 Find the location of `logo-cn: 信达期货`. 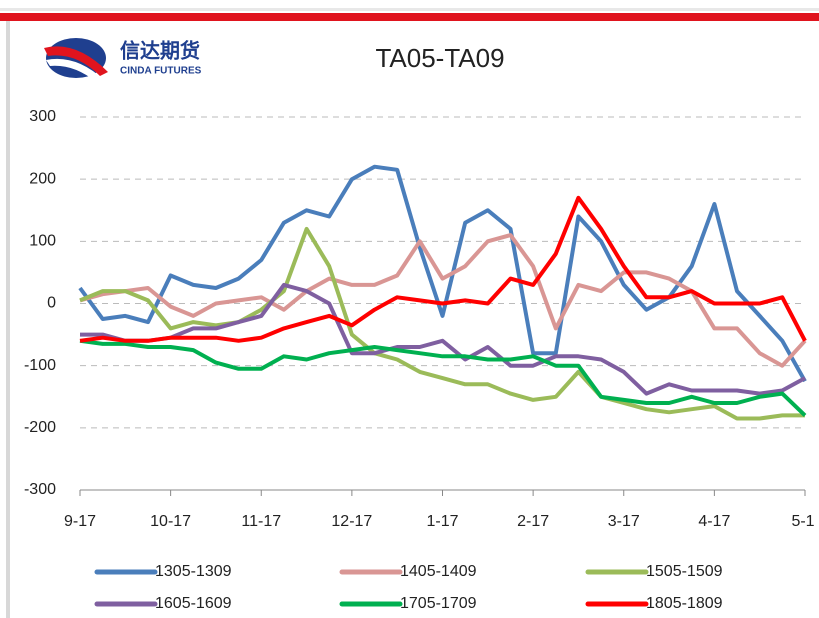

logo-cn: 信达期货 is located at coordinates (160, 50).